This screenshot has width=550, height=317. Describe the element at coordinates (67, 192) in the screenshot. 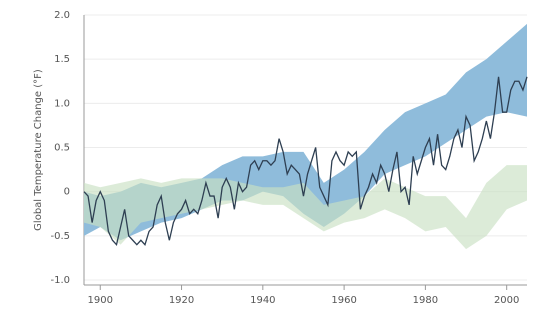

I see `y-tick-label: 0` at that location.